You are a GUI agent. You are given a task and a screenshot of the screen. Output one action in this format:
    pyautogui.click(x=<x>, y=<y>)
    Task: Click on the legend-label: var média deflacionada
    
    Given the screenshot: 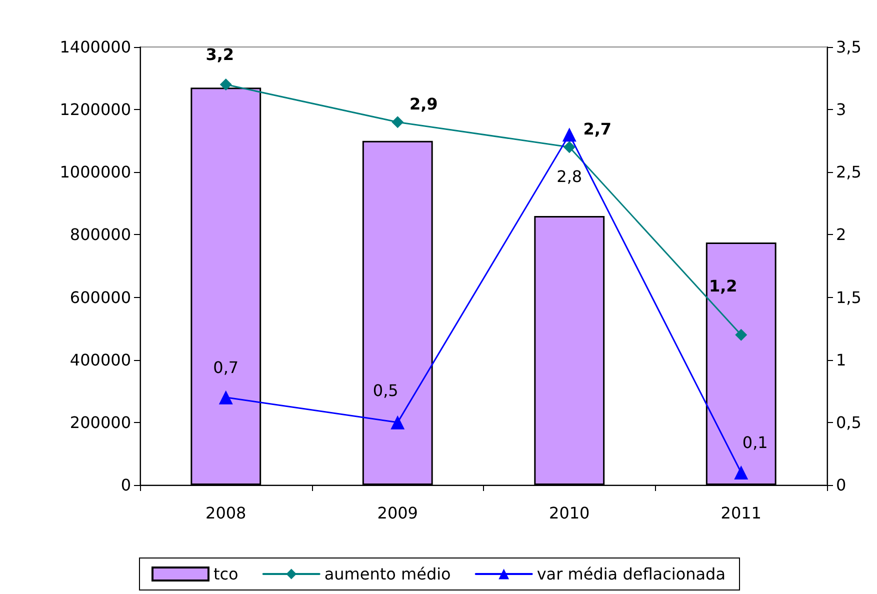 What is the action you would take?
    pyautogui.click(x=631, y=574)
    